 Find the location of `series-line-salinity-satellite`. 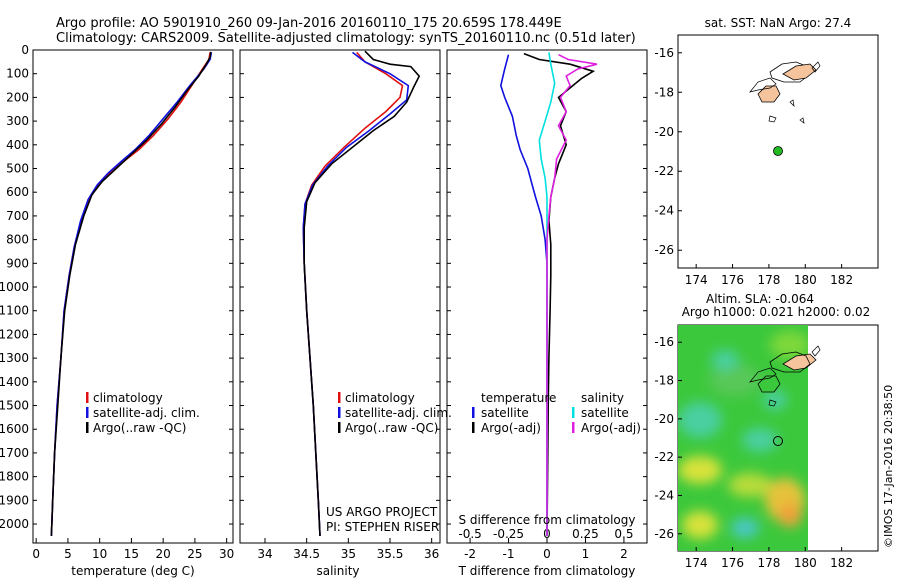

series-line-salinity-satellite is located at coordinates (547, 294).